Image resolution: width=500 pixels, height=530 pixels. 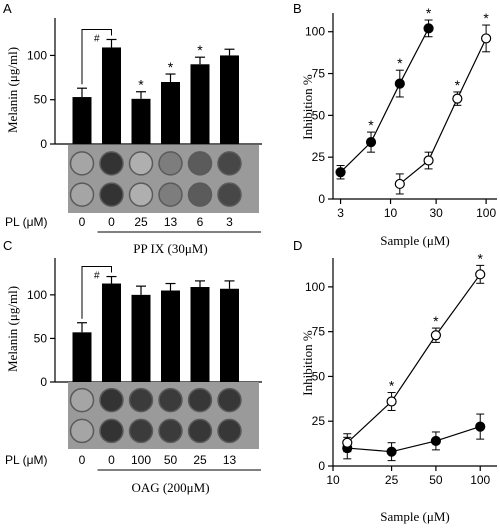 I want to click on y-tick-label: 25, so click(x=319, y=157).